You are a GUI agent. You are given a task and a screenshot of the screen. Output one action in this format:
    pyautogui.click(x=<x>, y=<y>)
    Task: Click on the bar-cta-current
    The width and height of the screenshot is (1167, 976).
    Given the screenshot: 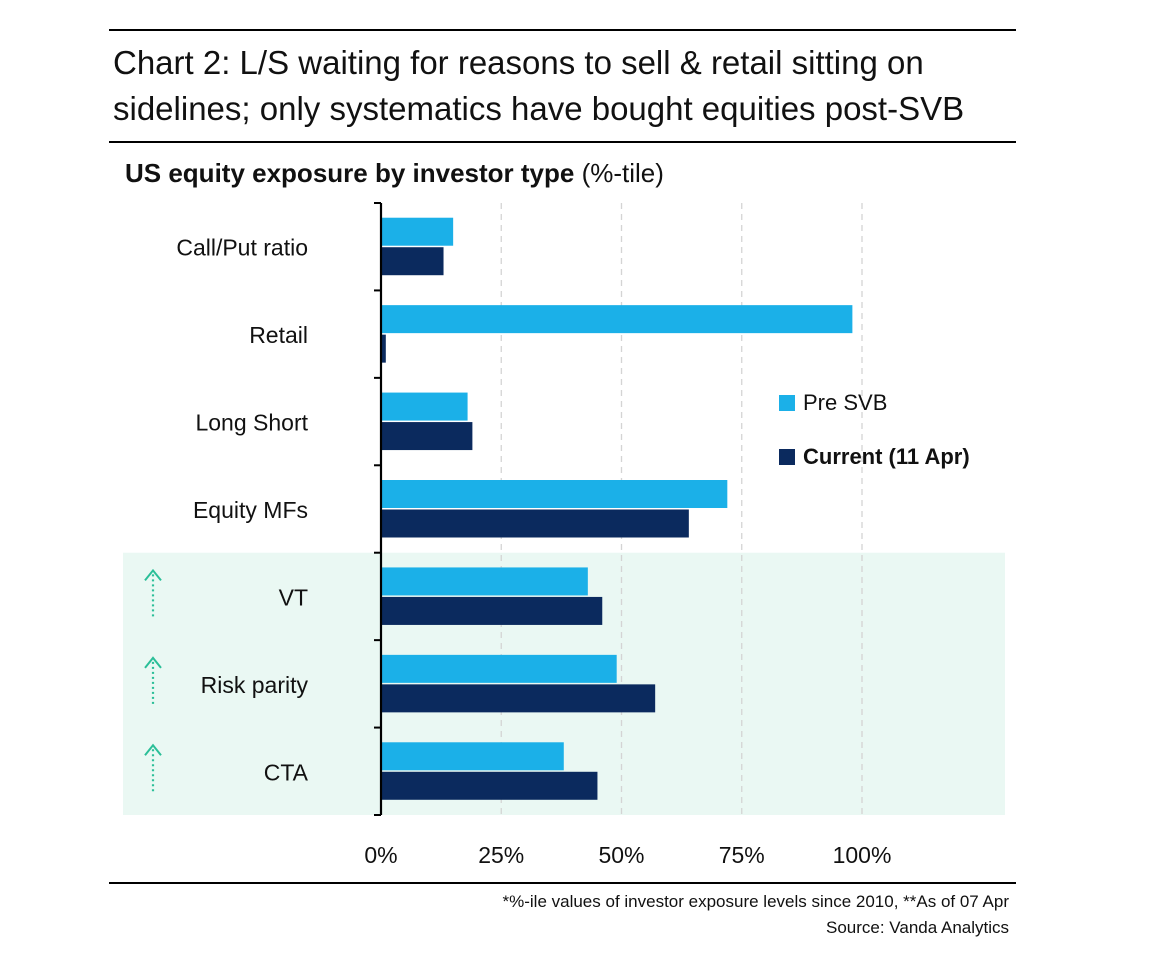 What is the action you would take?
    pyautogui.click(x=489, y=785)
    